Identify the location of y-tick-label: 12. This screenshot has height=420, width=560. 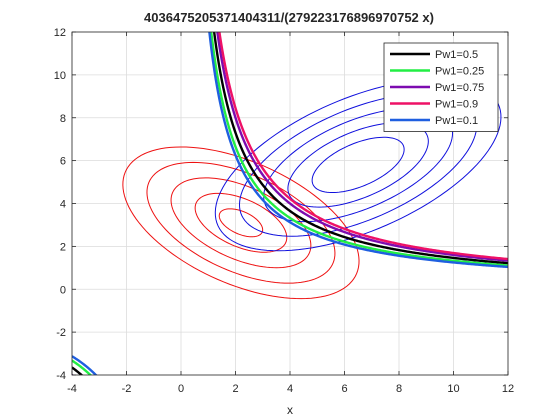
(60, 33).